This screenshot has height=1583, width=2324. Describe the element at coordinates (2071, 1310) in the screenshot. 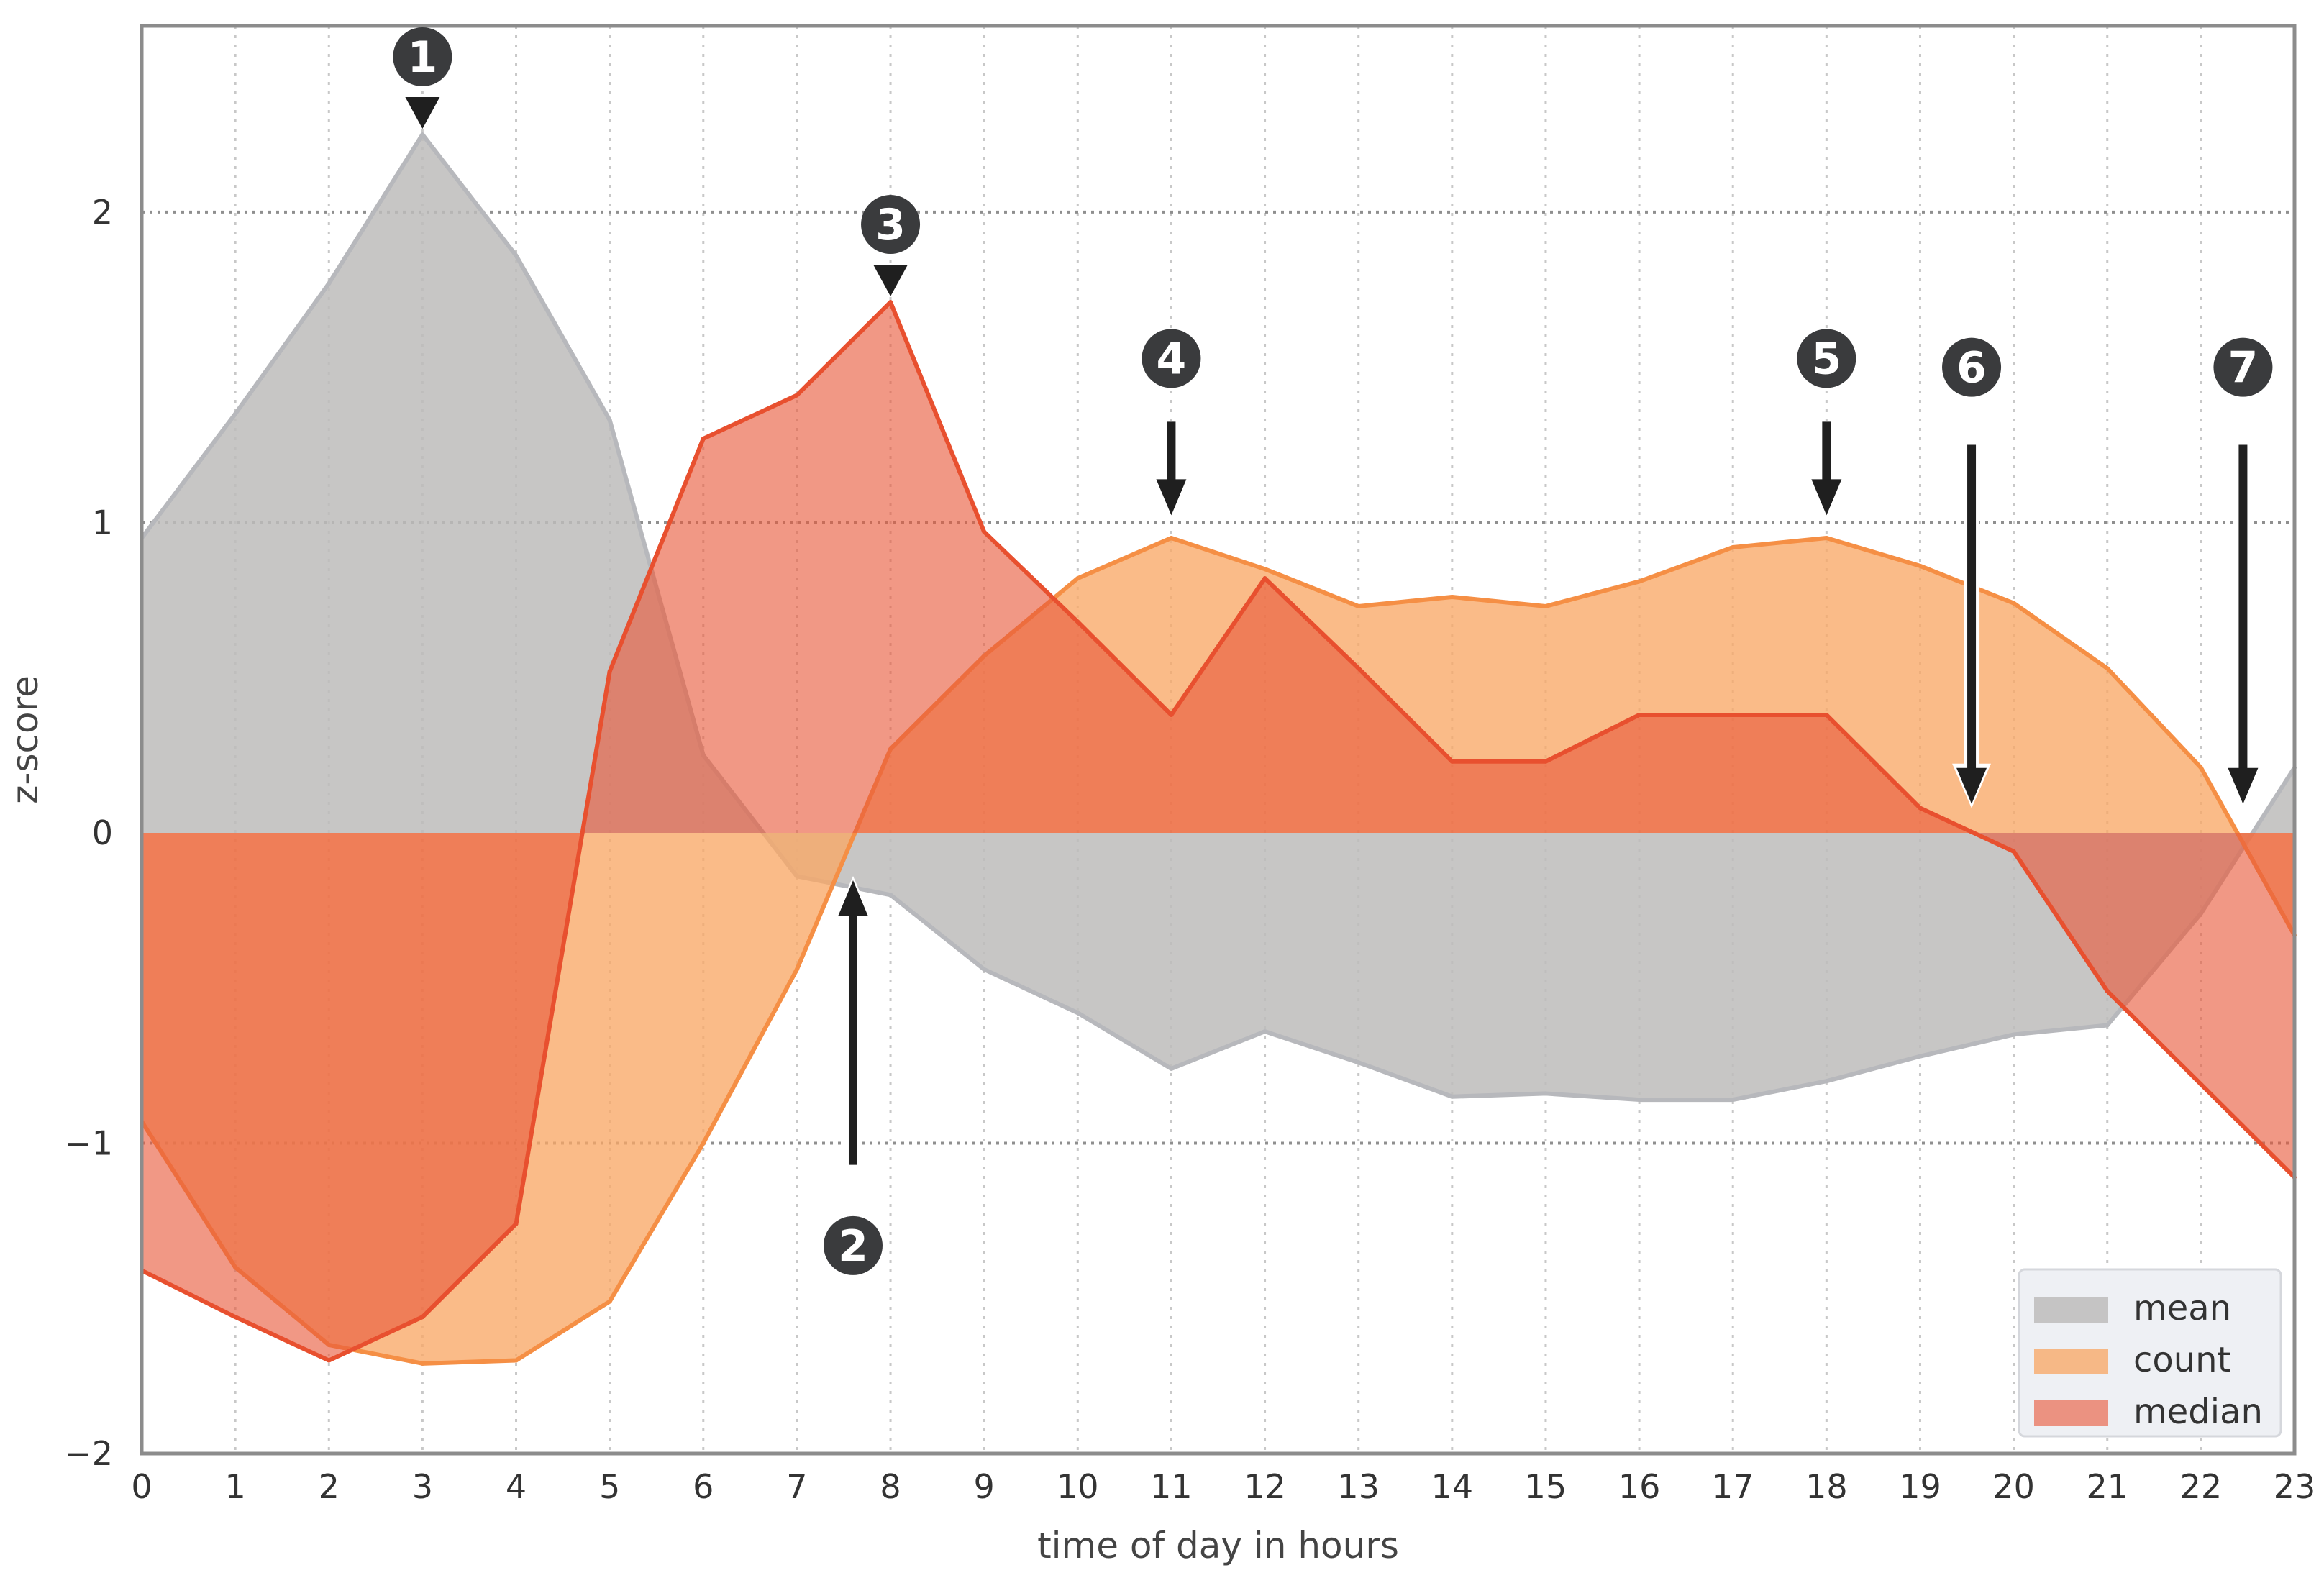

I see `legend-swatch-mean` at that location.